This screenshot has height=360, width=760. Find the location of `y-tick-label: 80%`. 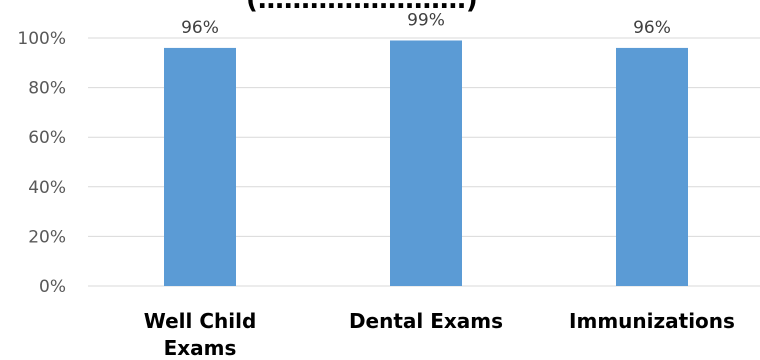

y-tick-label: 80% is located at coordinates (47, 89).